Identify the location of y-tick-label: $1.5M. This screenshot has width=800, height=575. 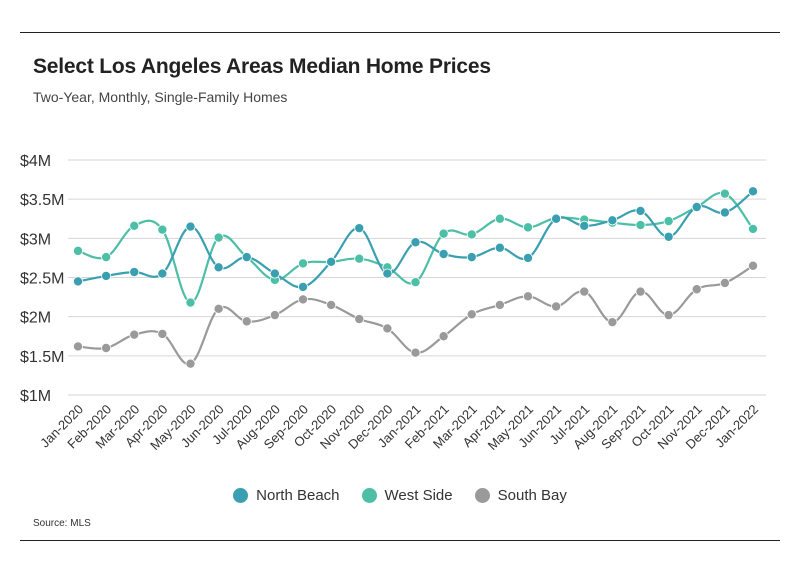
(42, 357).